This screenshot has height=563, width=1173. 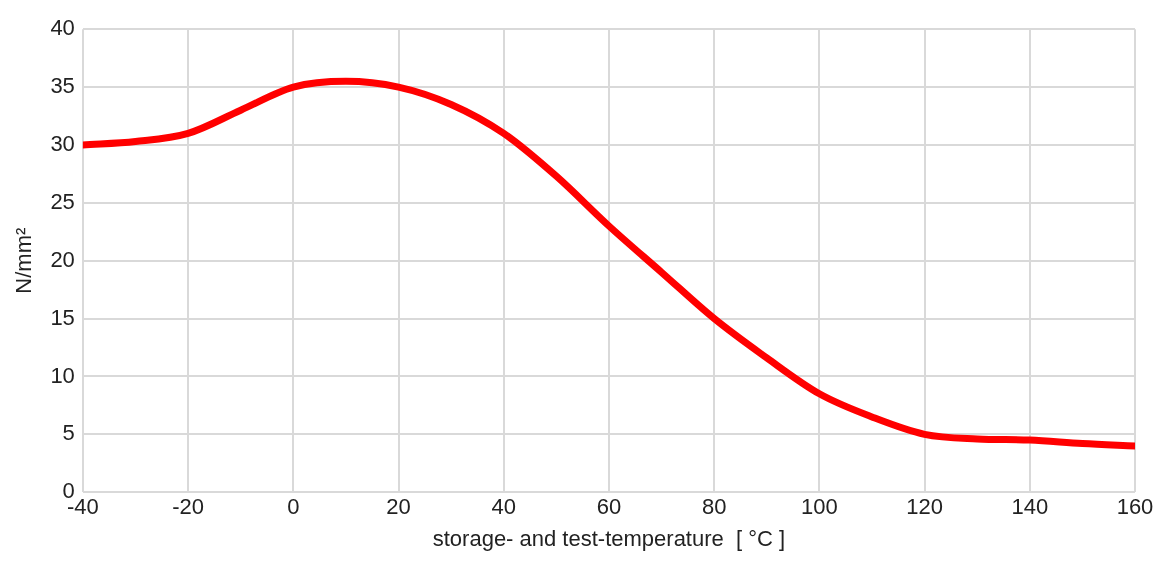 What do you see at coordinates (398, 507) in the screenshot?
I see `x-tick-label: 20` at bounding box center [398, 507].